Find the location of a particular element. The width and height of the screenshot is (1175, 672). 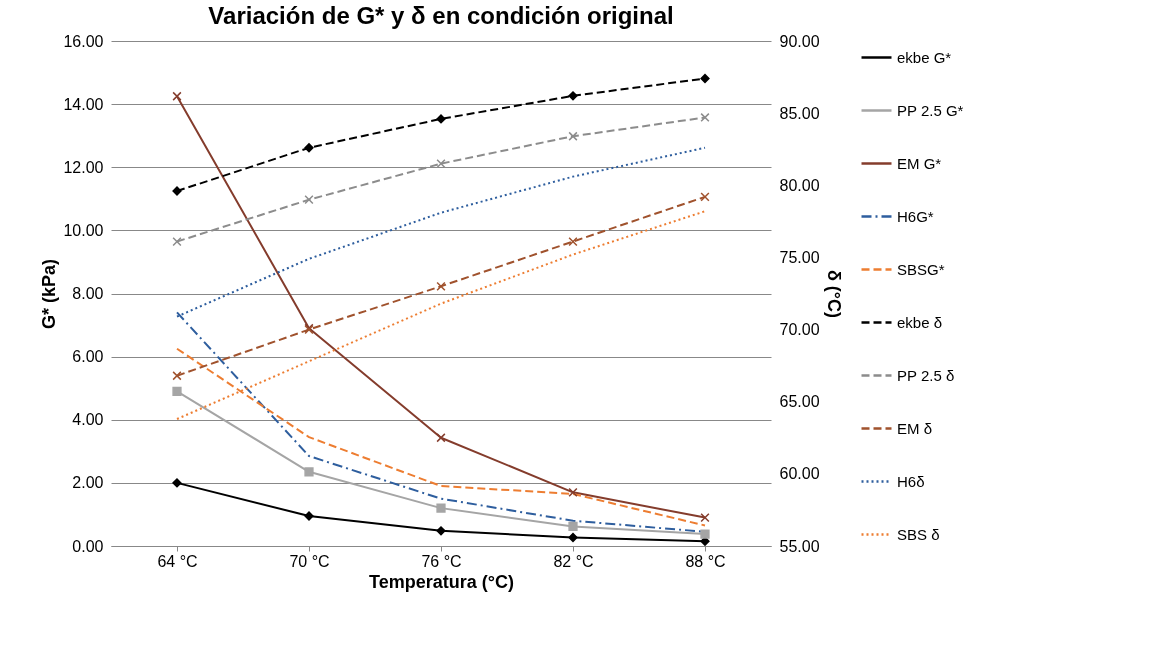

legend-label: EM G* is located at coordinates (919, 163).